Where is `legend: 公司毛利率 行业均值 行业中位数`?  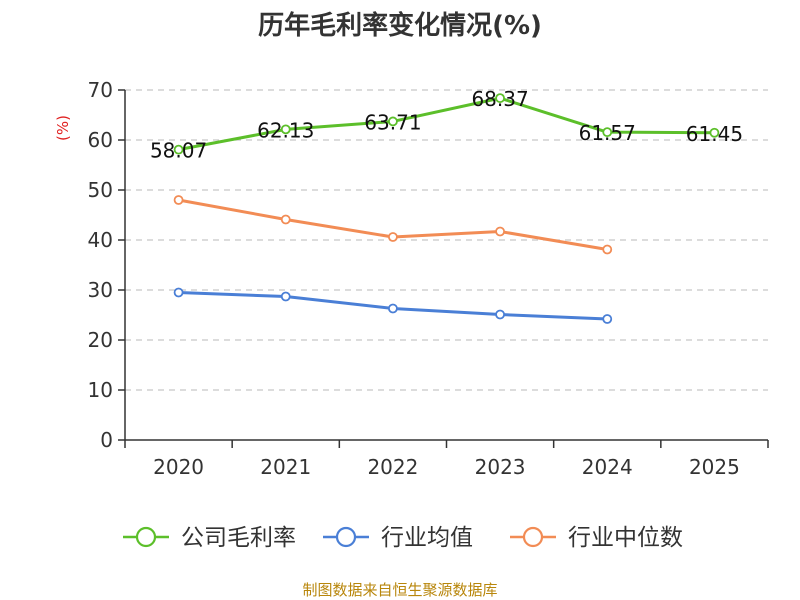 legend: 公司毛利率 行业均值 行业中位数 is located at coordinates (403, 538).